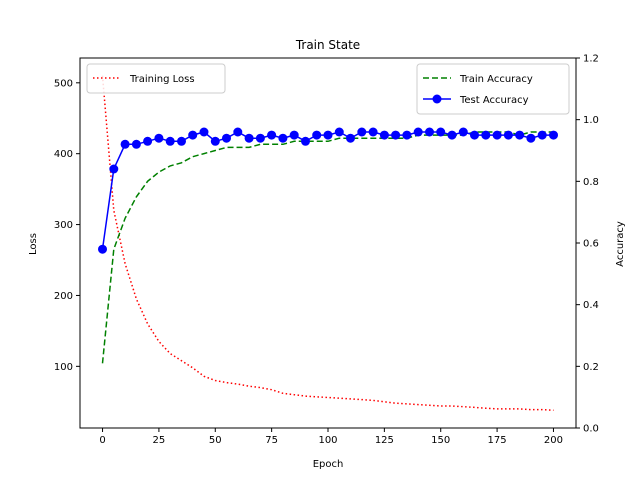 Image resolution: width=640 pixels, height=480 pixels. Describe the element at coordinates (440, 440) in the screenshot. I see `x-tick-label: 150` at that location.